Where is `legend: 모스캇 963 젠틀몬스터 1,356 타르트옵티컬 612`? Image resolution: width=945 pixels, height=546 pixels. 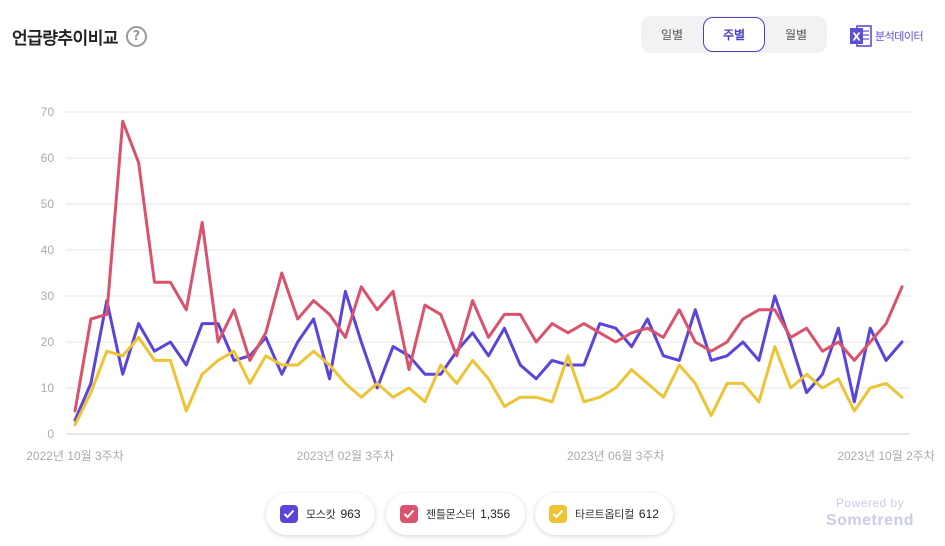 legend: 모스캇 963 젠틀몬스터 1,356 타르트옵티컬 612 is located at coordinates (472, 514).